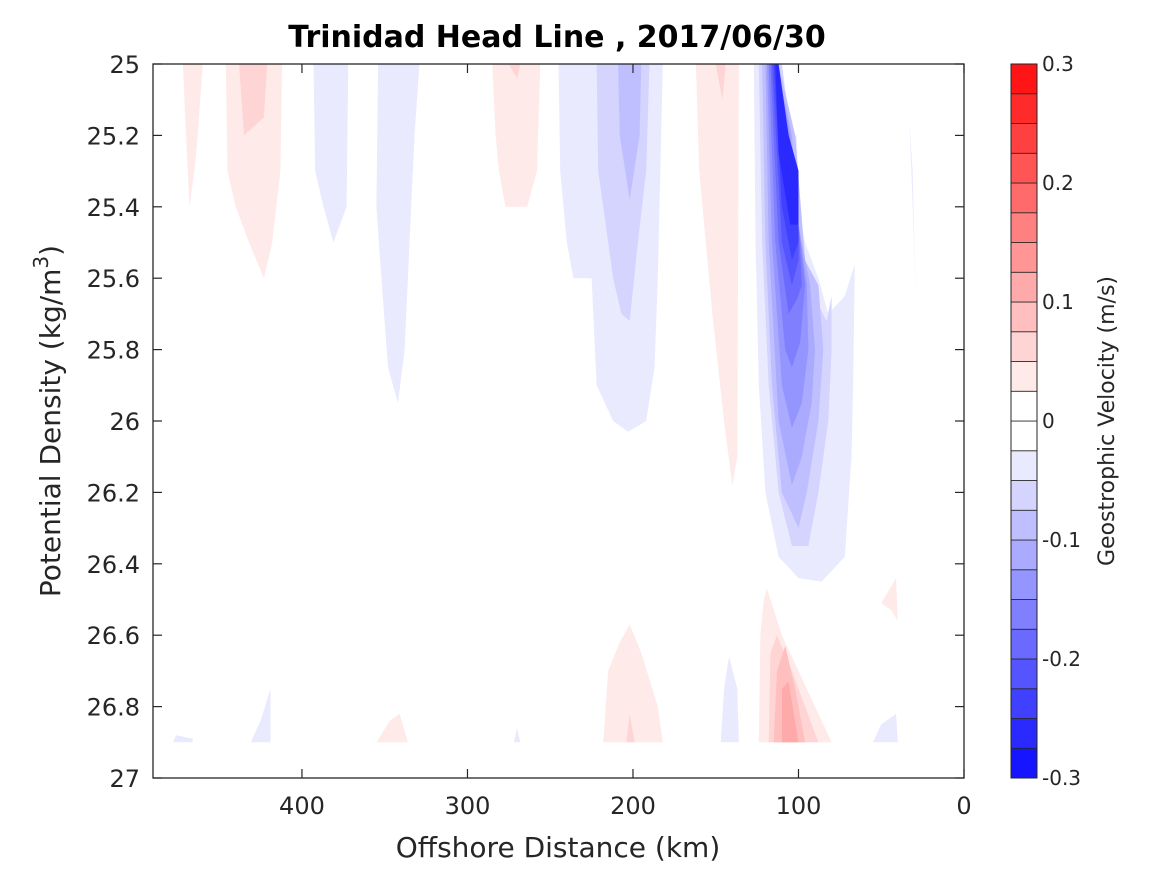 The width and height of the screenshot is (1167, 875). I want to click on colorbar-tick-label: 0, so click(1048, 421).